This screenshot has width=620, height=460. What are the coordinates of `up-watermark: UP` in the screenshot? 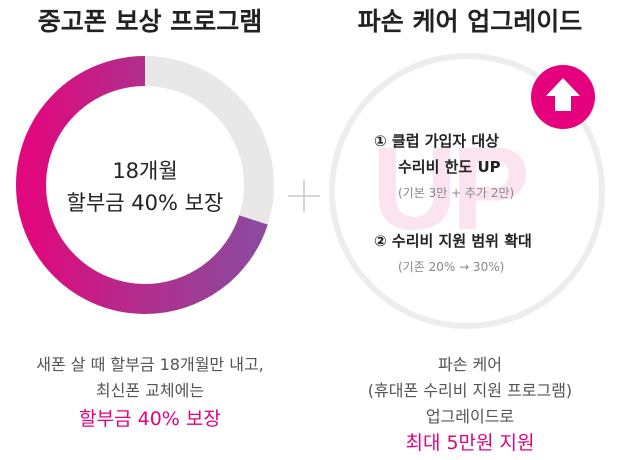 It's located at (451, 189).